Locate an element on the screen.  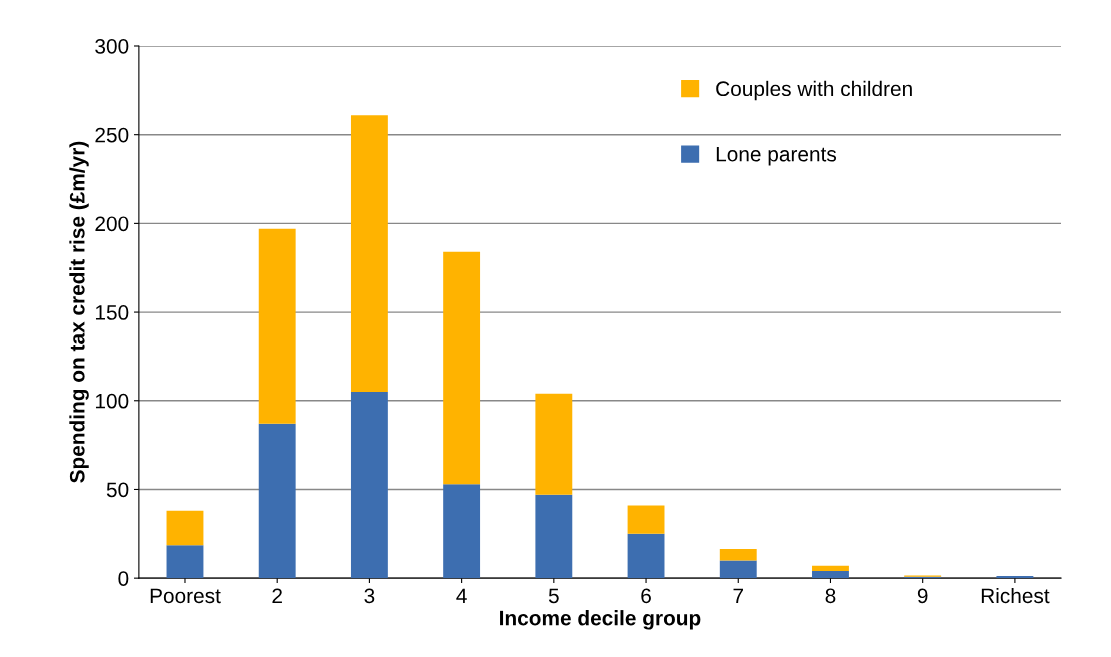
y-tick-label: 250 is located at coordinates (112, 135).